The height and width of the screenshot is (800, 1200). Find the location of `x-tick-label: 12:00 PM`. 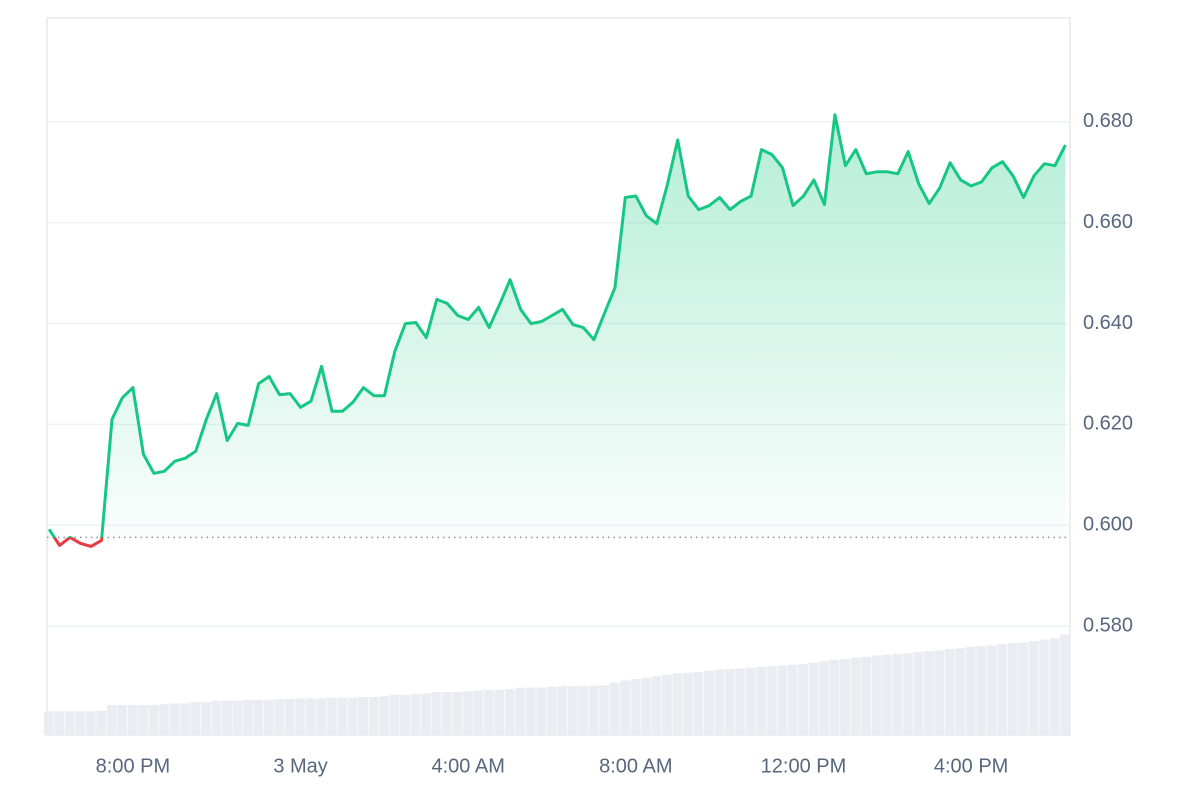

x-tick-label: 12:00 PM is located at coordinates (804, 766).